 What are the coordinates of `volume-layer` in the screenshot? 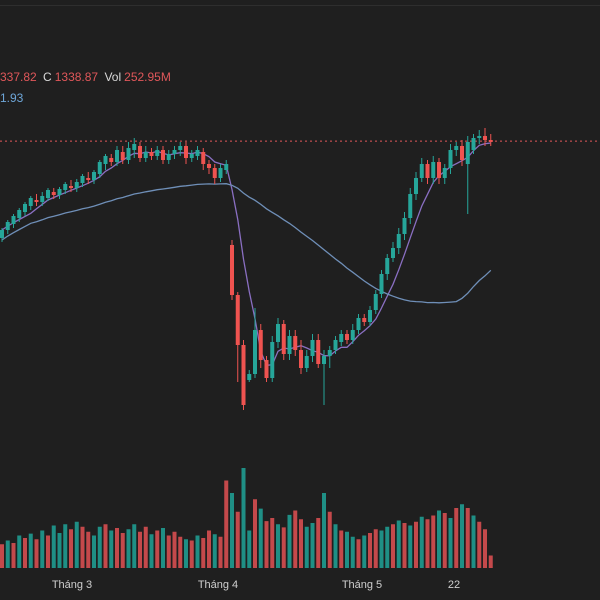 It's located at (246, 518).